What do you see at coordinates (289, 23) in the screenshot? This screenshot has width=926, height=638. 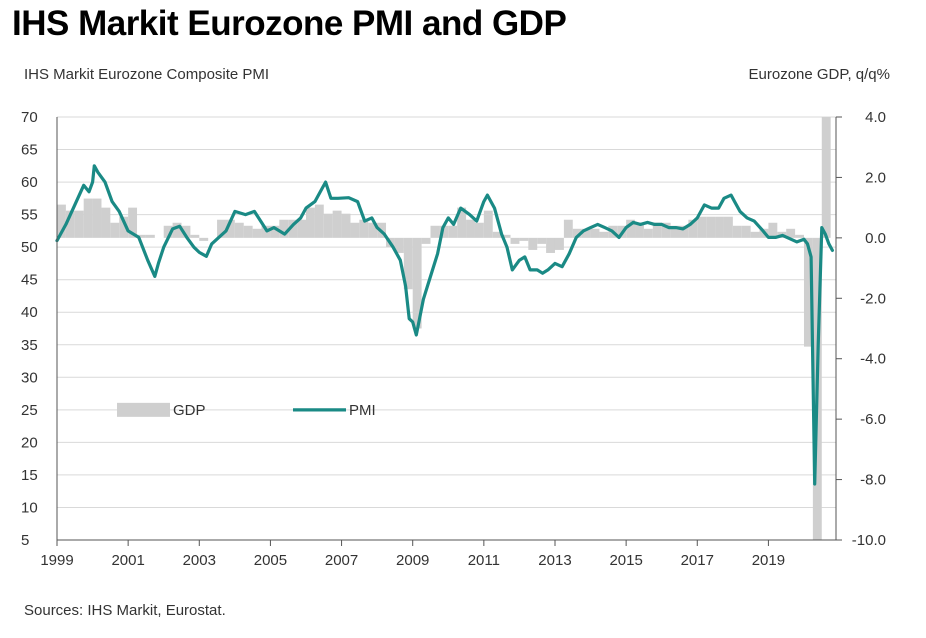 I see `chart-title: IHS Markit Eurozone PMI and GDP` at bounding box center [289, 23].